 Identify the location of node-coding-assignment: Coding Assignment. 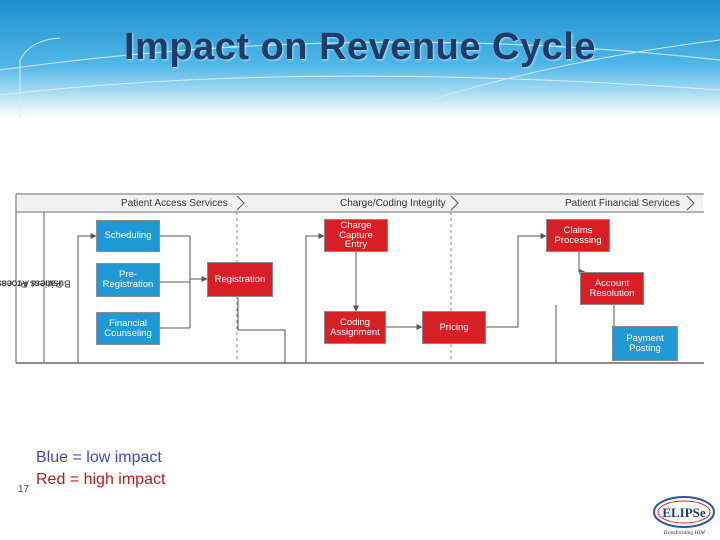
(355, 327).